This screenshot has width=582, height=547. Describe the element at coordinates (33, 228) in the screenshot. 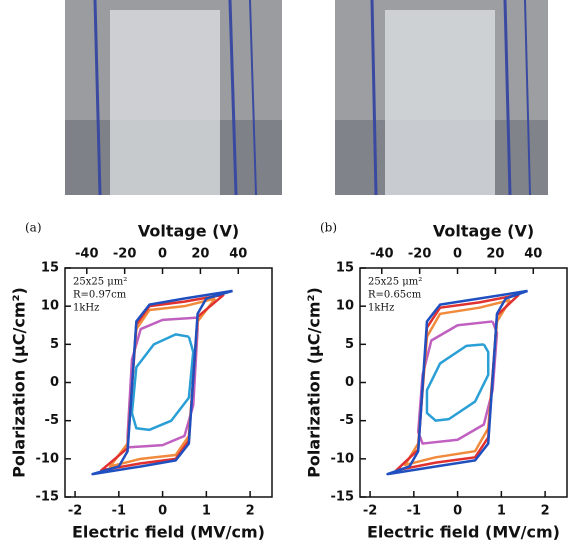

I see `panel-label: (a)` at that location.